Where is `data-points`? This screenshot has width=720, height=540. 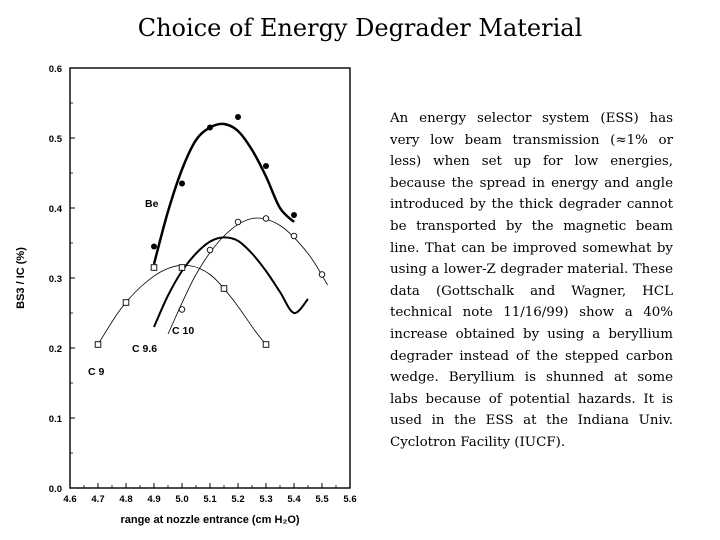 data-points is located at coordinates (210, 231).